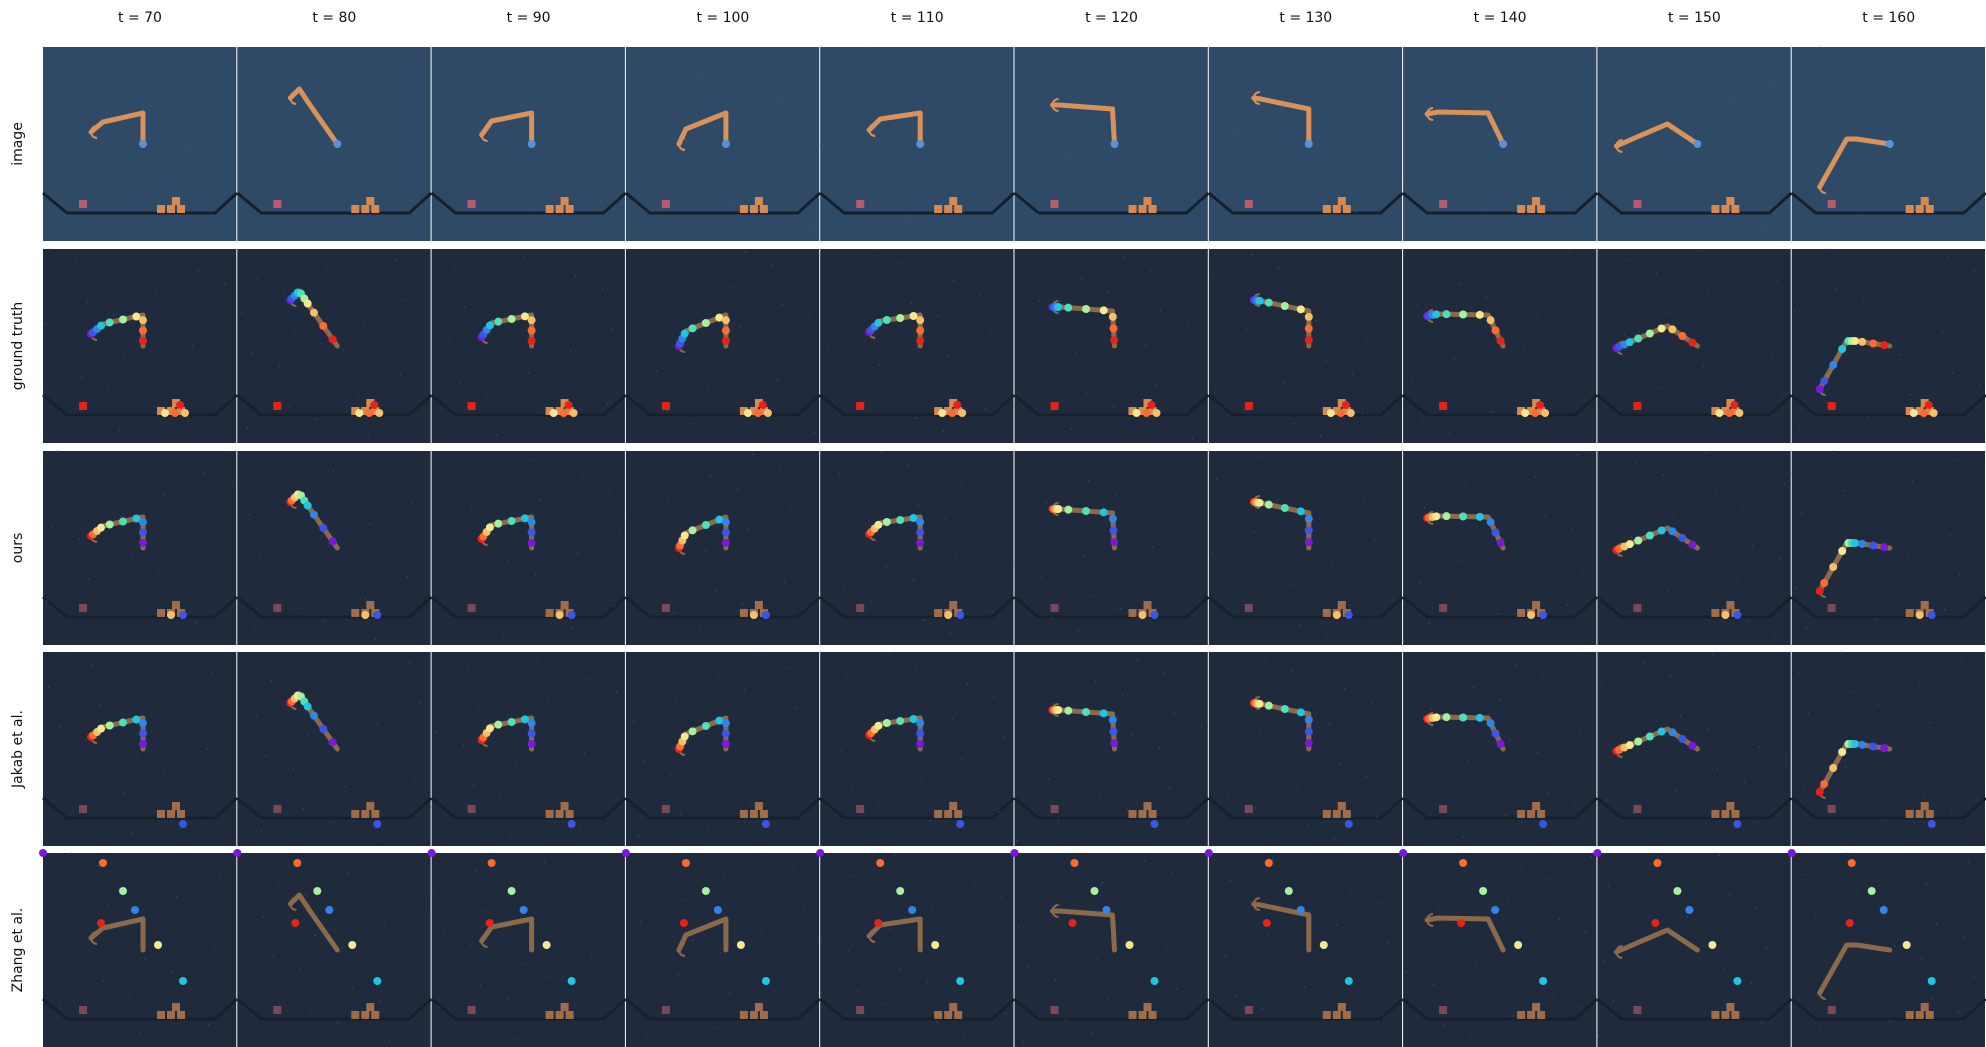 The height and width of the screenshot is (1047, 1986). I want to click on robot-arm, so click(1083, 124).